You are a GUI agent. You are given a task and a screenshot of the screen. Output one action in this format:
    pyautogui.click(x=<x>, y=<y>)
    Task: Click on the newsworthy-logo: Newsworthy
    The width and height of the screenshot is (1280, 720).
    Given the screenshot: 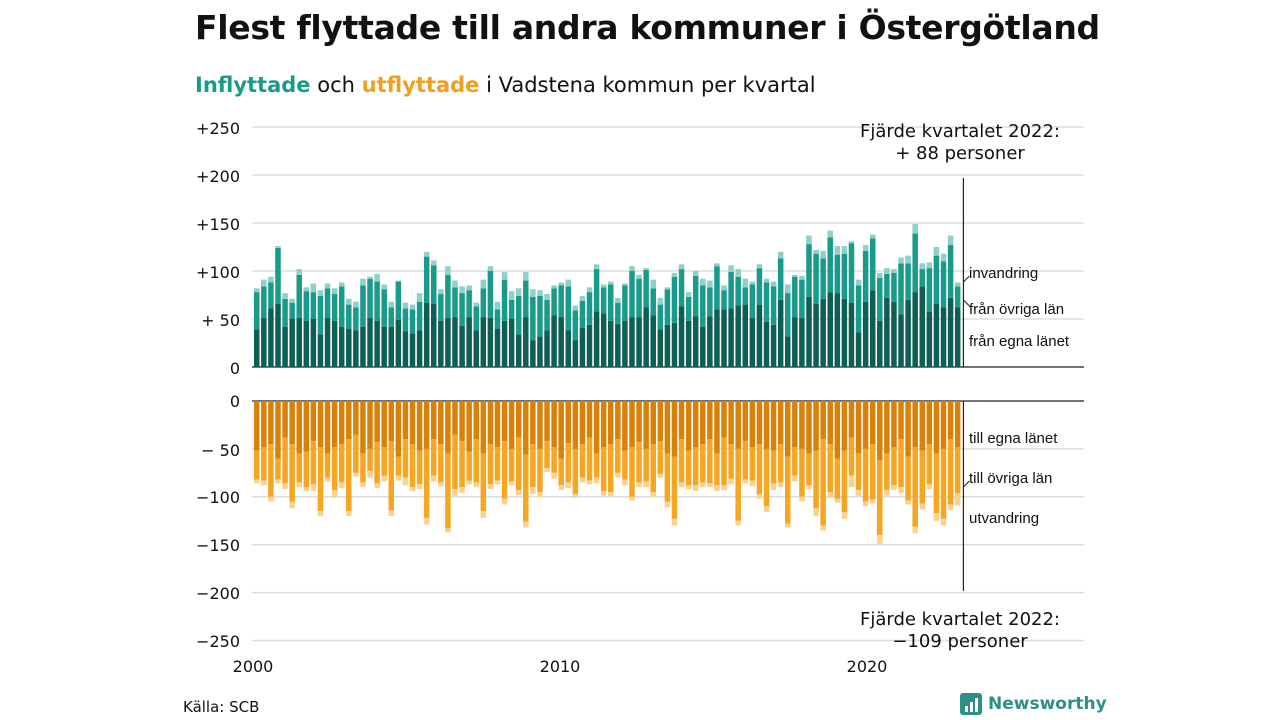 What is the action you would take?
    pyautogui.click(x=1033, y=704)
    